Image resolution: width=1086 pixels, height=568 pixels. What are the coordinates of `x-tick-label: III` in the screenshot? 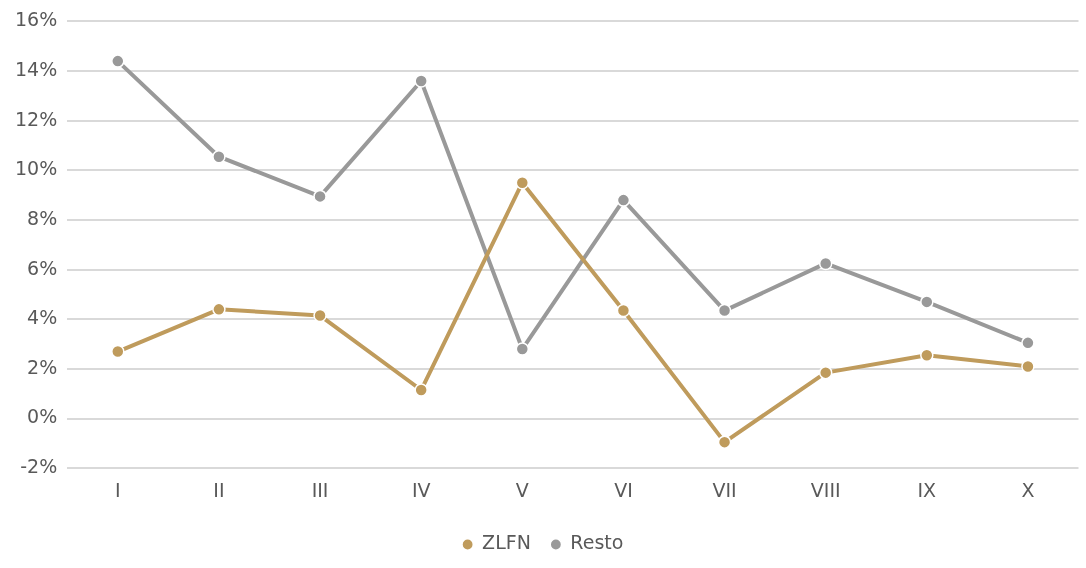 It's located at (320, 489).